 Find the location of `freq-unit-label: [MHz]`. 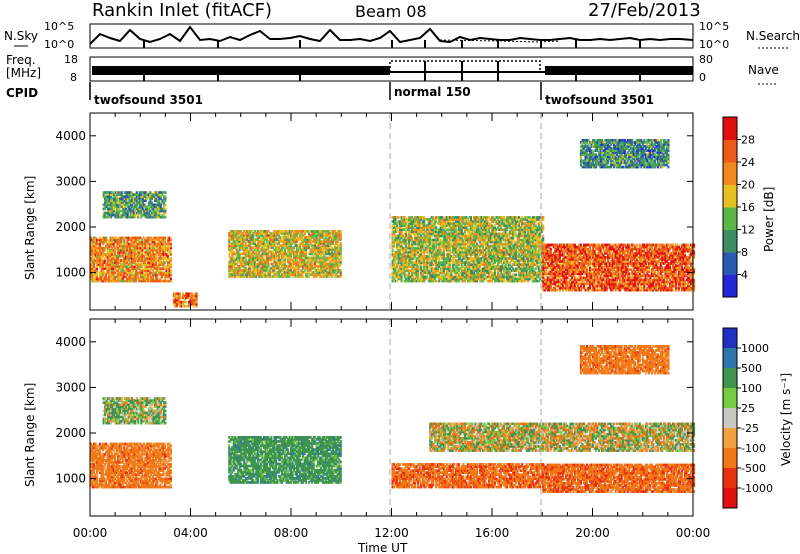

freq-unit-label: [MHz] is located at coordinates (23, 73).